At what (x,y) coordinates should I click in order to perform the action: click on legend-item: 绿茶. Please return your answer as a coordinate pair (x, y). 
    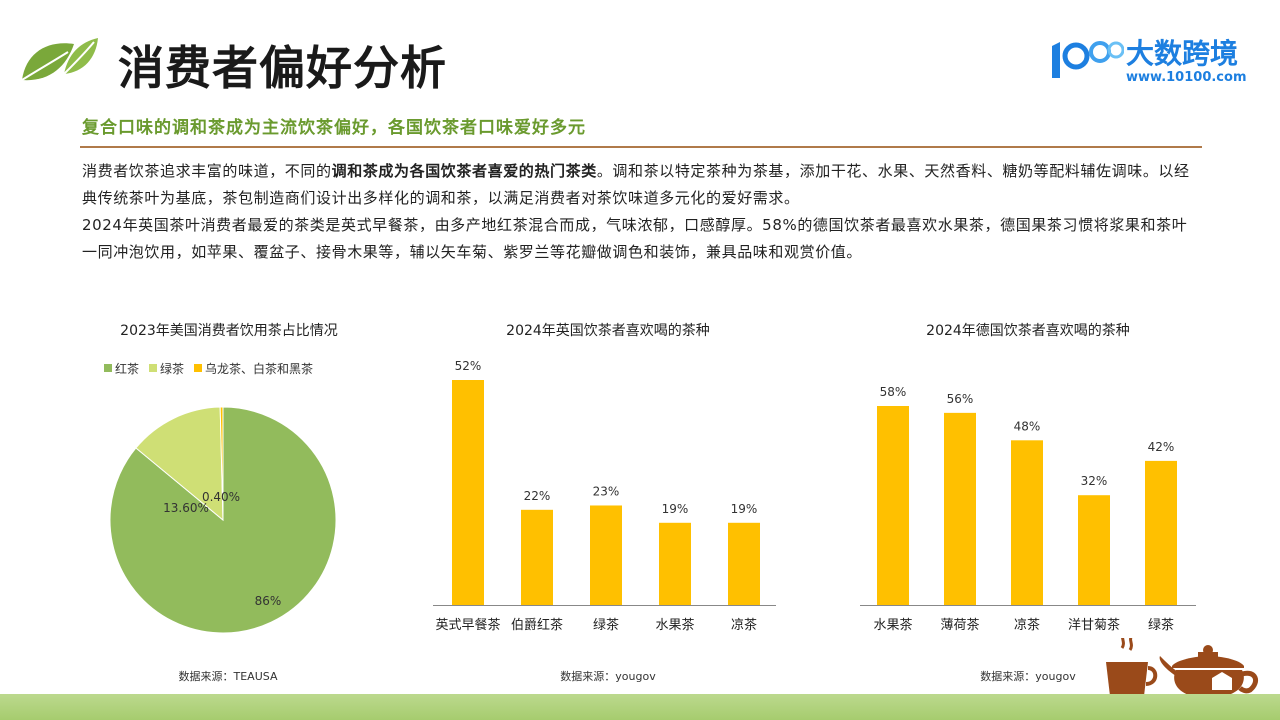
    Looking at the image, I should click on (166, 368).